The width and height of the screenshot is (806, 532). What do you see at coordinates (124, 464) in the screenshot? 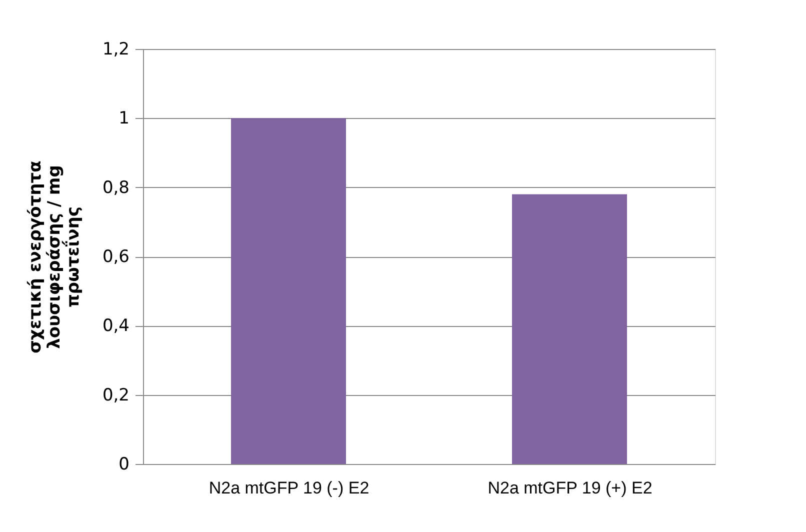
I see `y-tick-label: 0` at bounding box center [124, 464].